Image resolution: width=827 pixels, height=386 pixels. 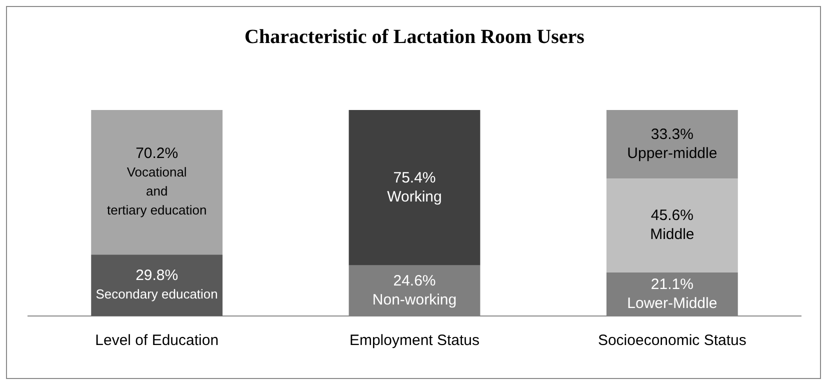 I want to click on data-label: 45.6% Middle, so click(x=672, y=225).